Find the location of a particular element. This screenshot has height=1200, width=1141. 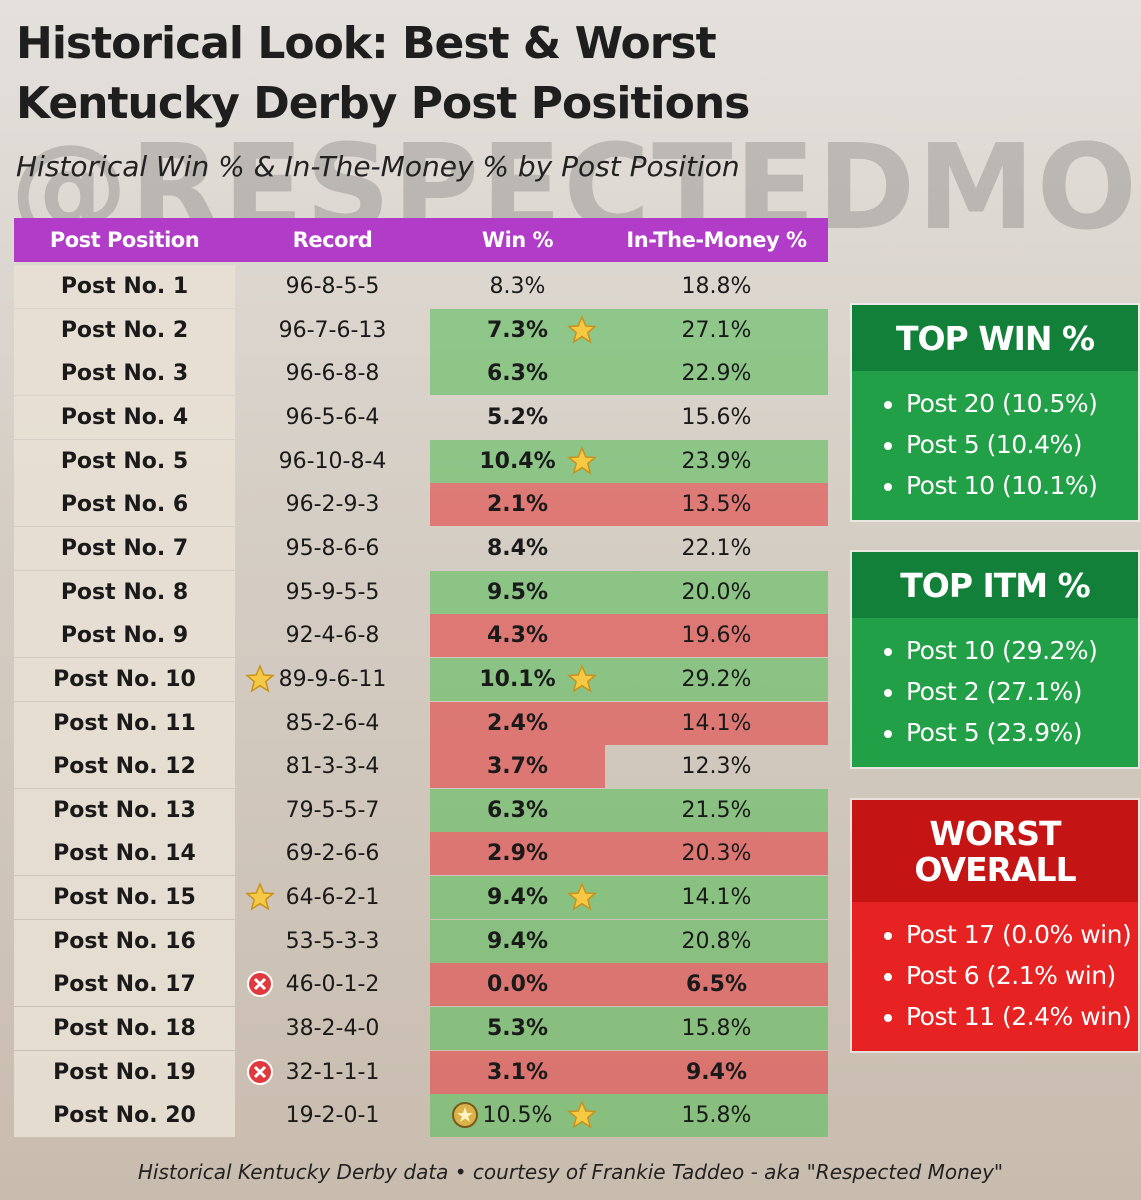

record-cell: 95-8-6-6 is located at coordinates (332, 548).